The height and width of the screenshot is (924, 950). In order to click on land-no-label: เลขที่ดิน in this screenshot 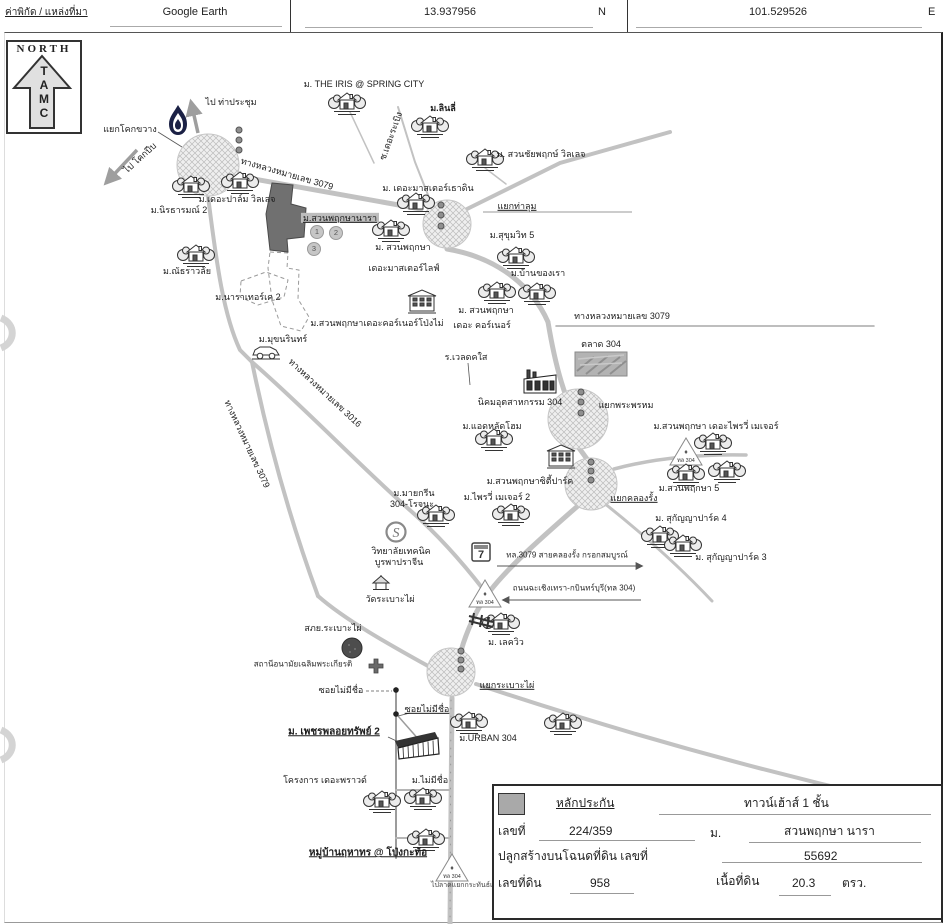, I will do `click(520, 883)`.